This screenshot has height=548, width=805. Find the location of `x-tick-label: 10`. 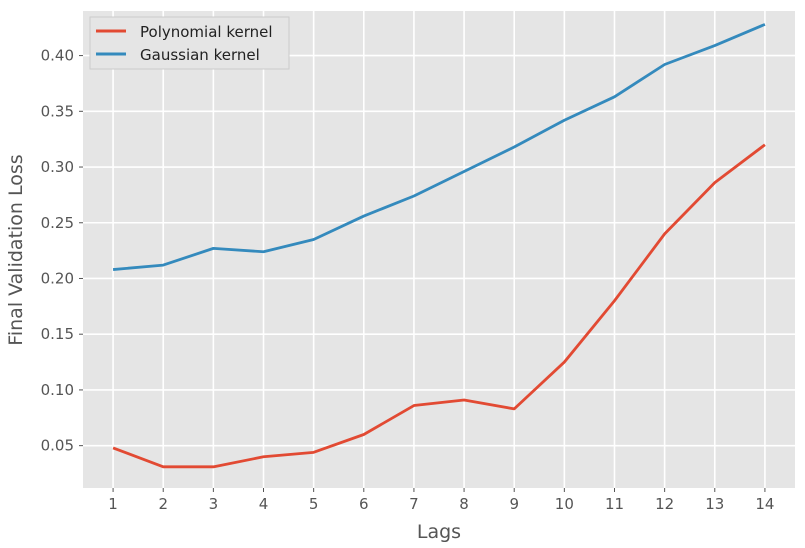

x-tick-label: 10 is located at coordinates (564, 504).